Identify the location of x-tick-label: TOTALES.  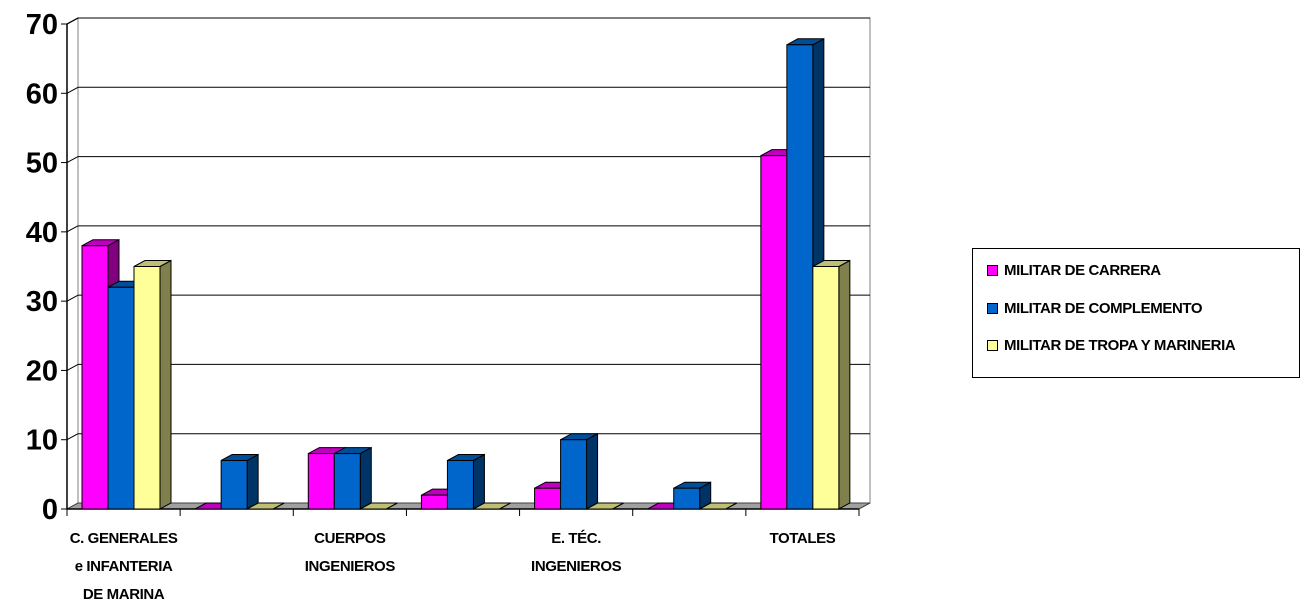
(803, 538).